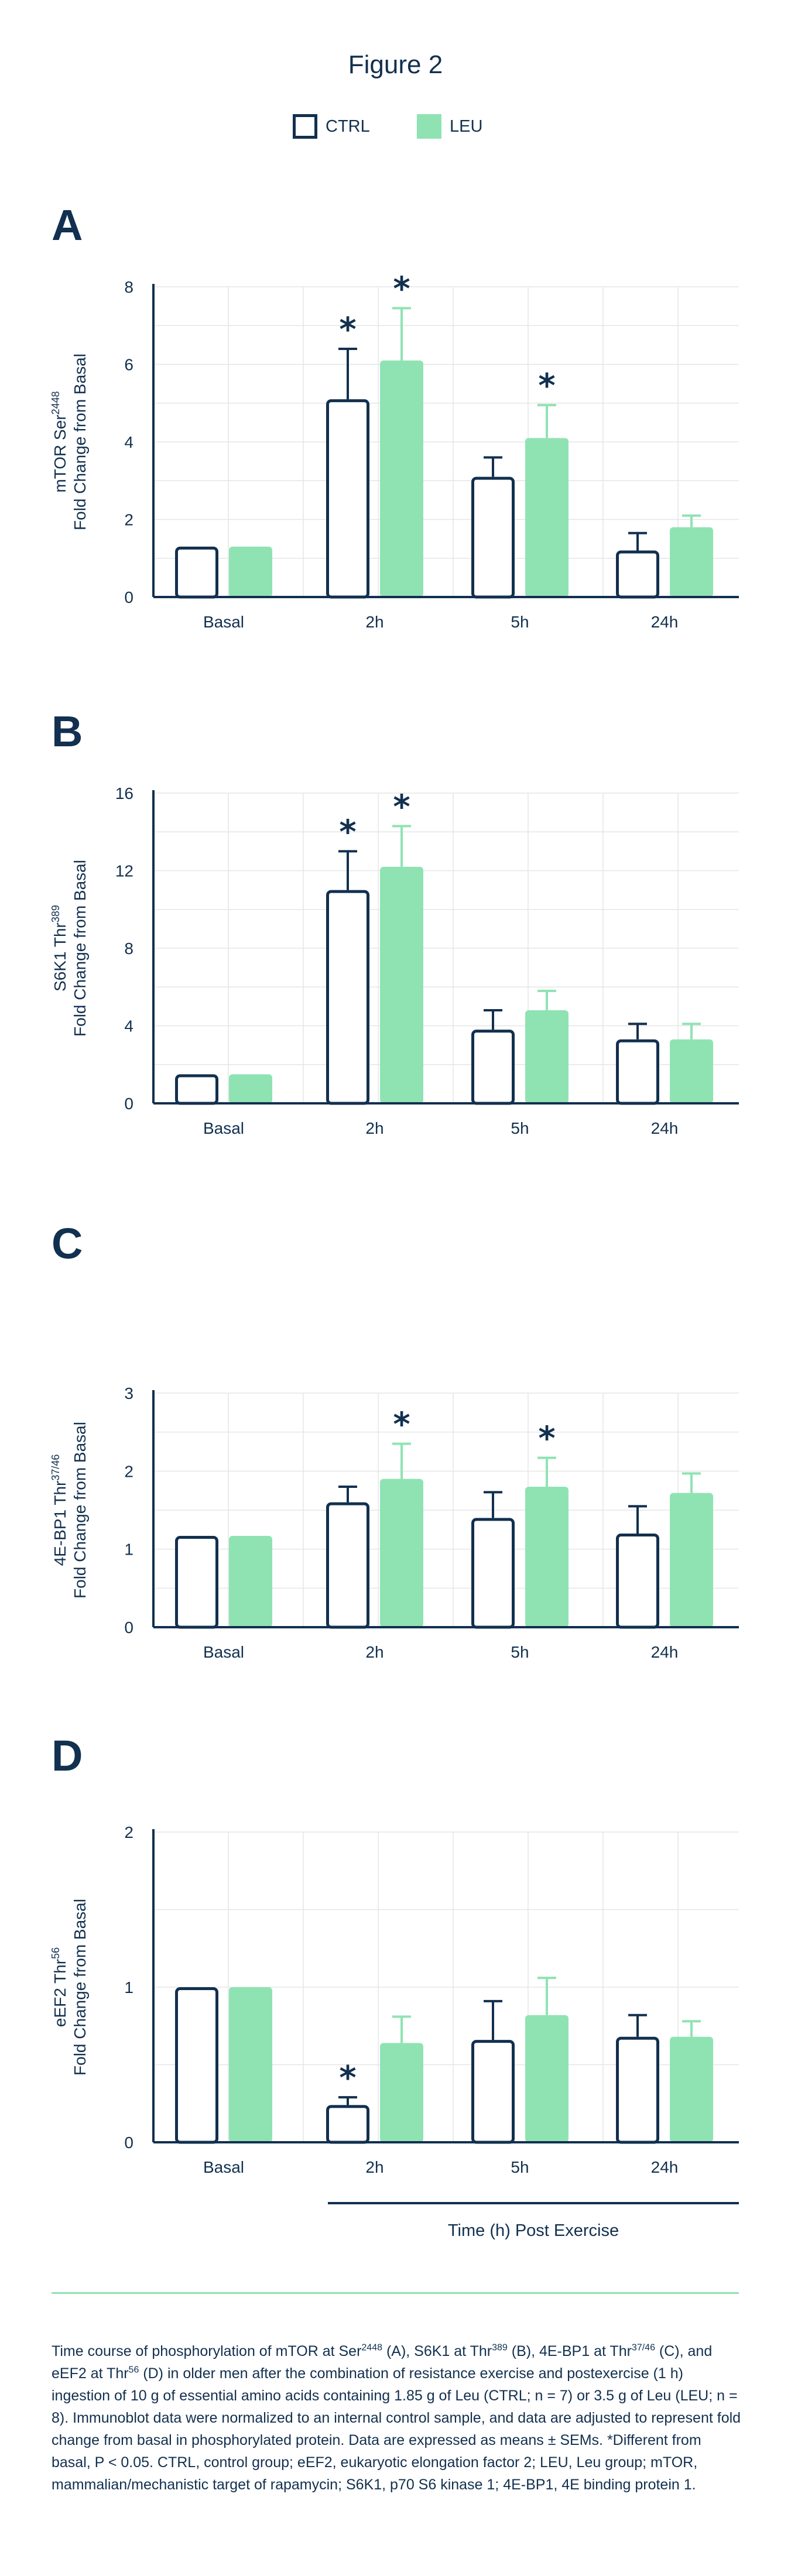 The height and width of the screenshot is (2576, 791). I want to click on legend-item-ctrl: CTRL, so click(331, 126).